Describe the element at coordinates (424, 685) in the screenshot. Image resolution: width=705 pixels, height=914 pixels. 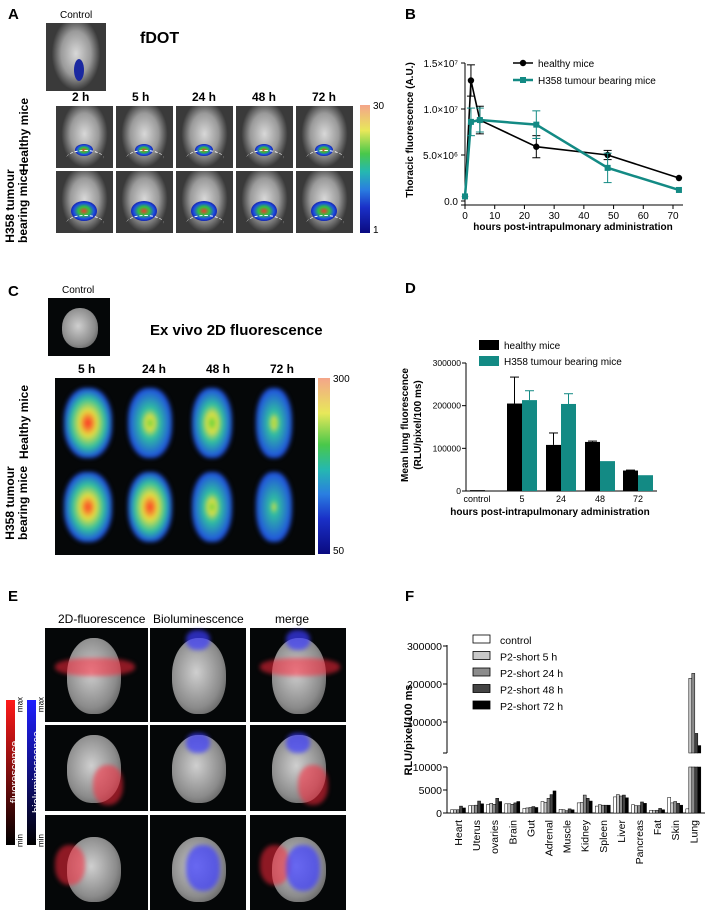
I see `y-tick-label: 200000` at that location.